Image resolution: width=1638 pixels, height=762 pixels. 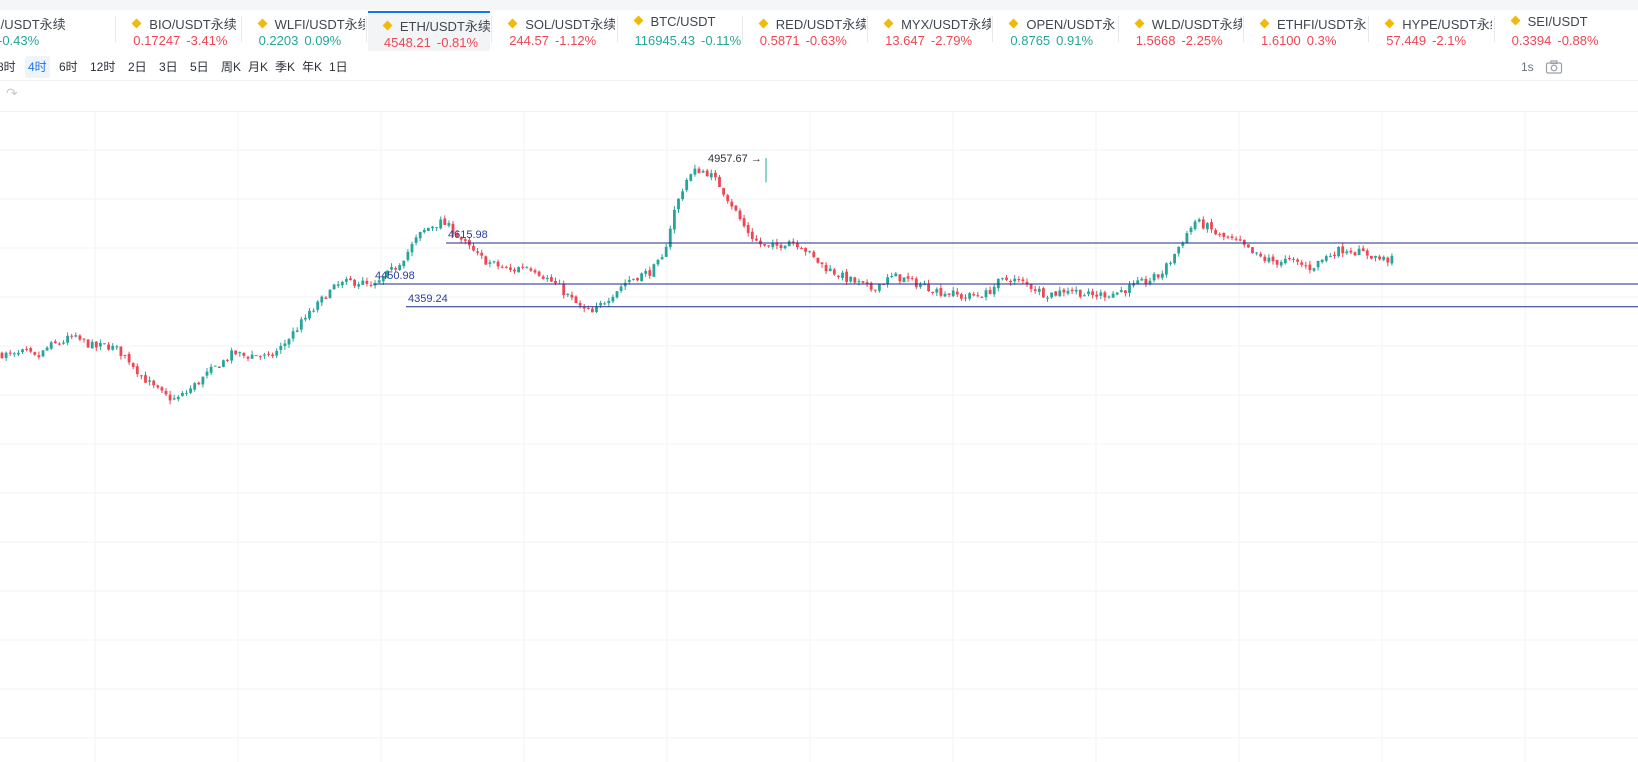 I want to click on ticker-price: 244.57, so click(x=529, y=40).